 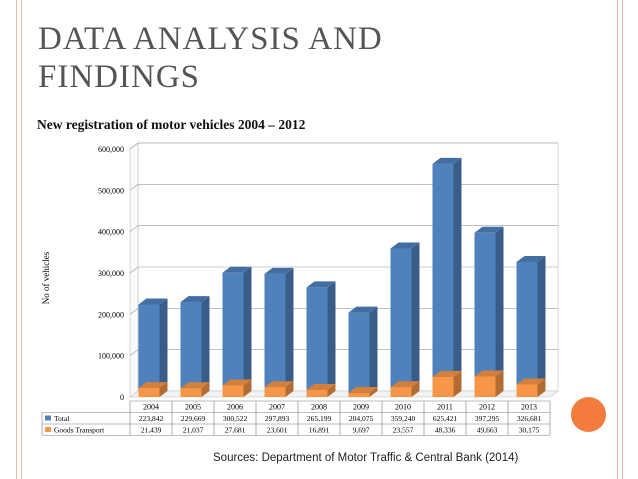 What do you see at coordinates (531, 258) in the screenshot?
I see `bar-total-2013-top` at bounding box center [531, 258].